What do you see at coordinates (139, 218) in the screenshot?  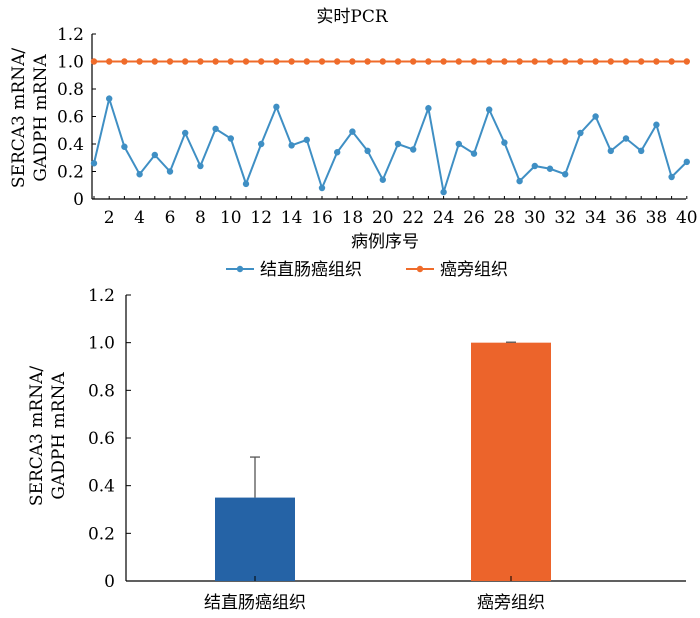 I see `line-chart-x-tick-label: 4` at bounding box center [139, 218].